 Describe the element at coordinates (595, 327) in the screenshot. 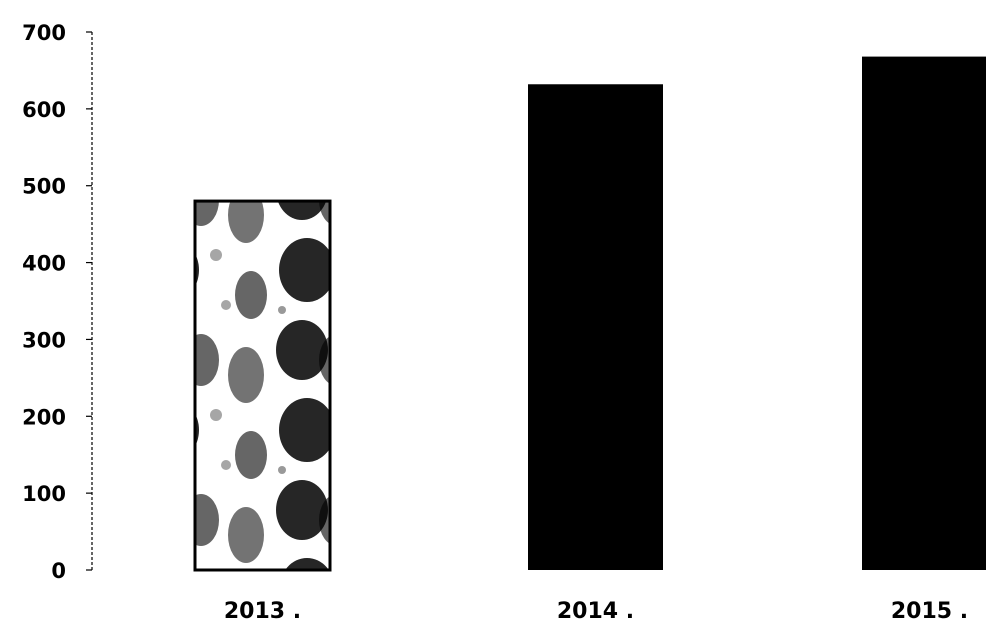

I see `bar-2014` at that location.